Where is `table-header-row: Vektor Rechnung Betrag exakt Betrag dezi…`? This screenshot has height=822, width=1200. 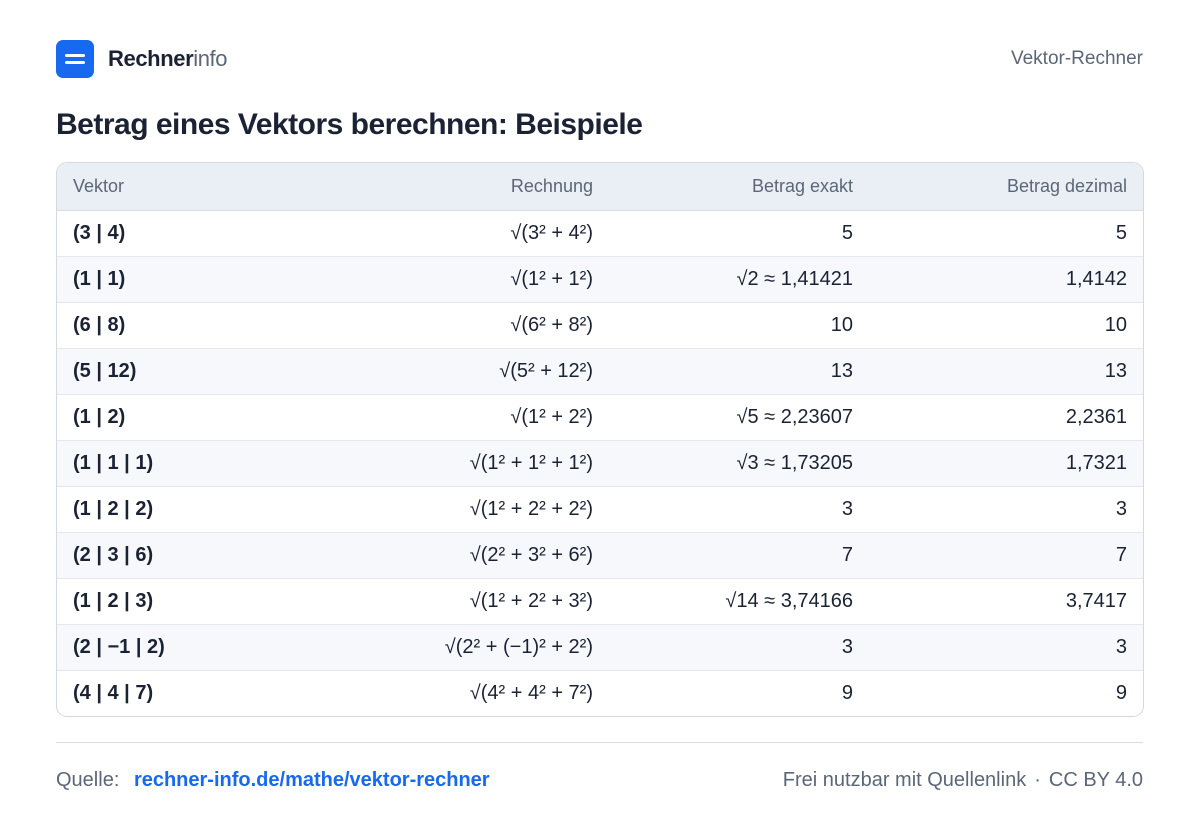
table-header-row: Vektor Rechnung Betrag exakt Betrag dezi… is located at coordinates (600, 187).